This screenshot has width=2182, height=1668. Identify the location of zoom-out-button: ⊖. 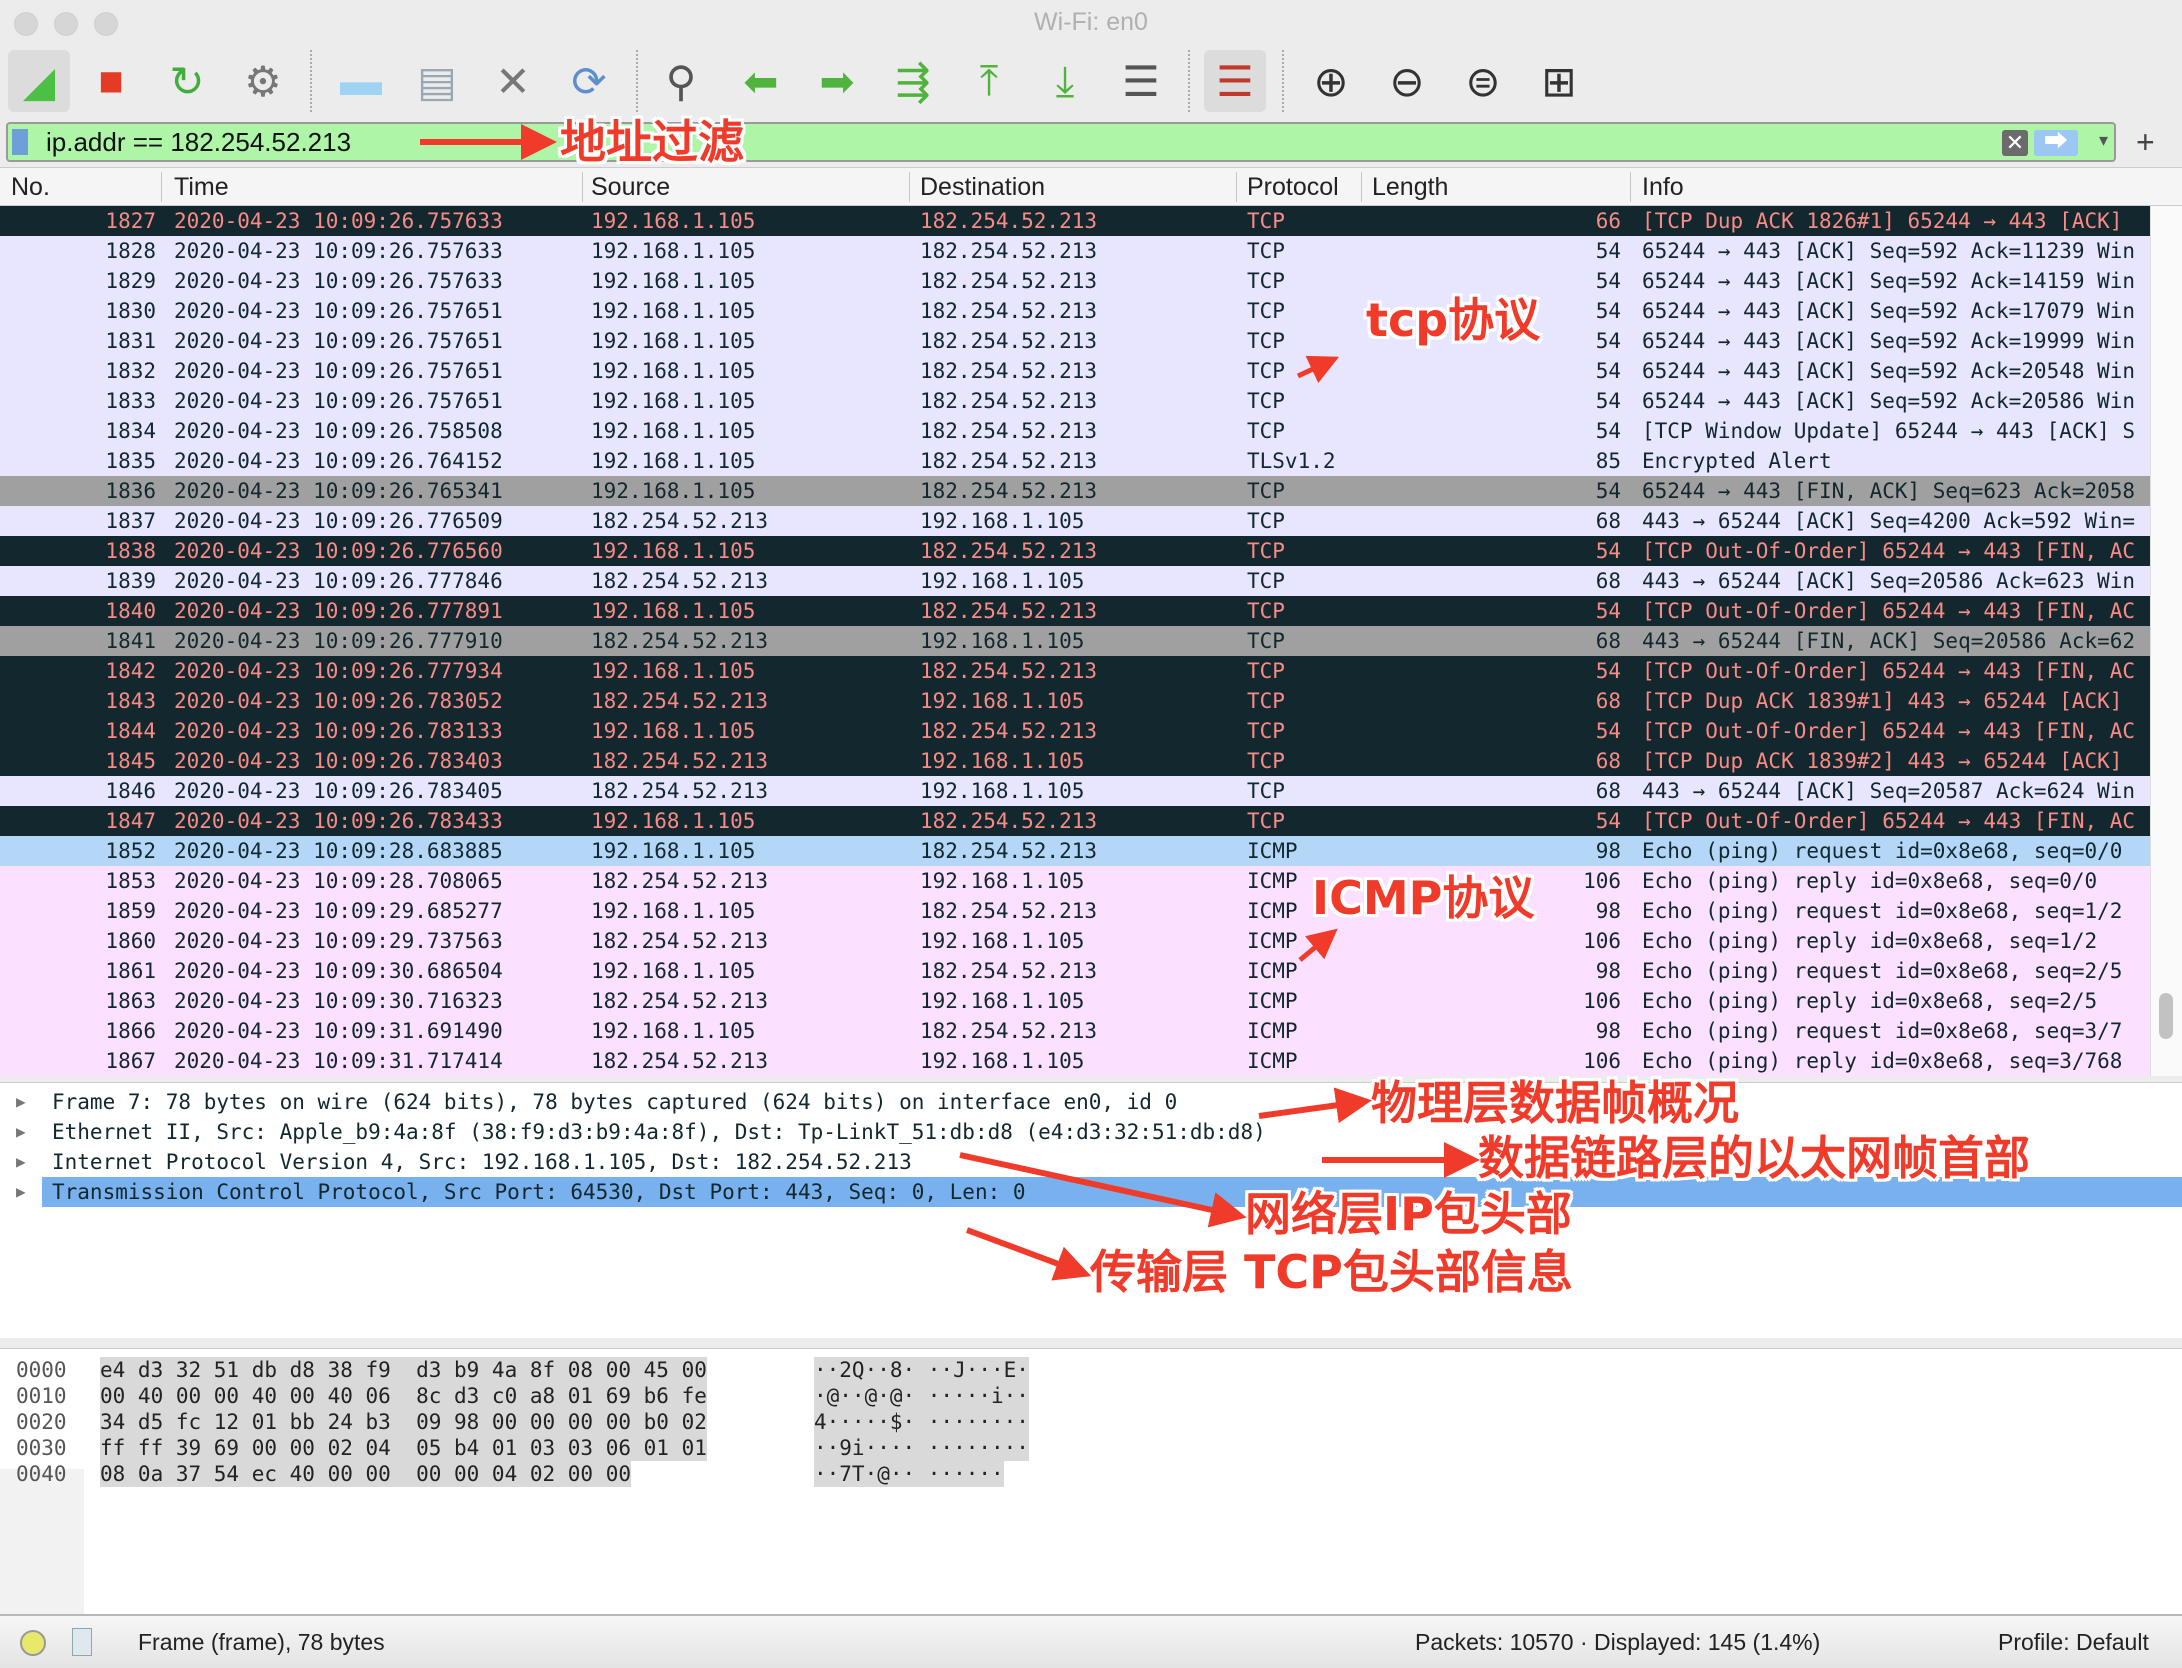
(1407, 81).